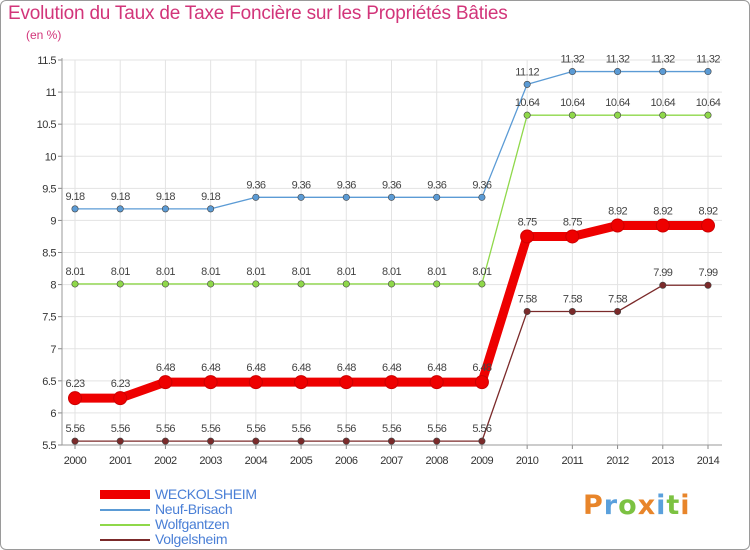 The width and height of the screenshot is (750, 550). I want to click on x-tick-label: 2007, so click(391, 461).